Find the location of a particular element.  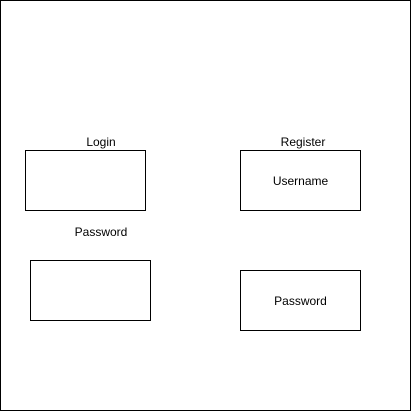

register-password-box: Password is located at coordinates (300, 300).